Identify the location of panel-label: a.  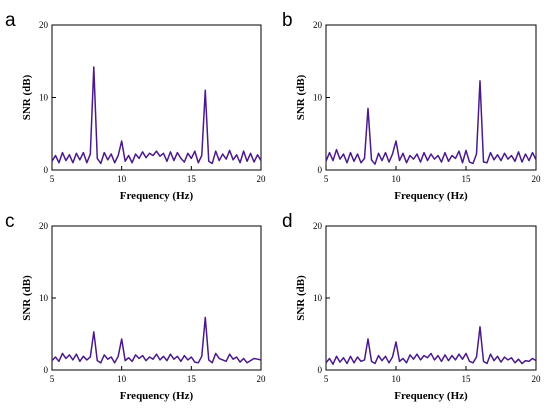
(10, 20).